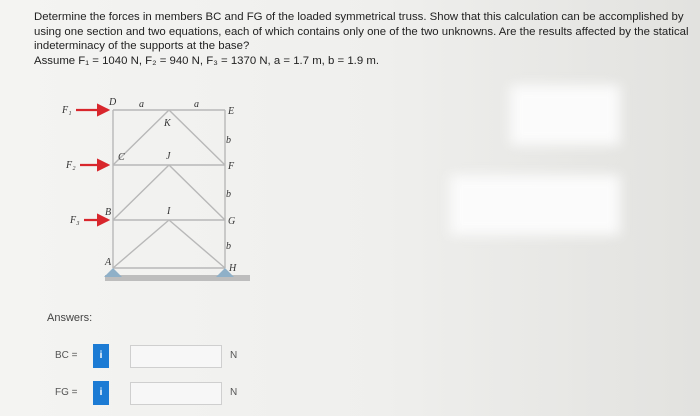  Describe the element at coordinates (168, 156) in the screenshot. I see `node-label: J` at that location.